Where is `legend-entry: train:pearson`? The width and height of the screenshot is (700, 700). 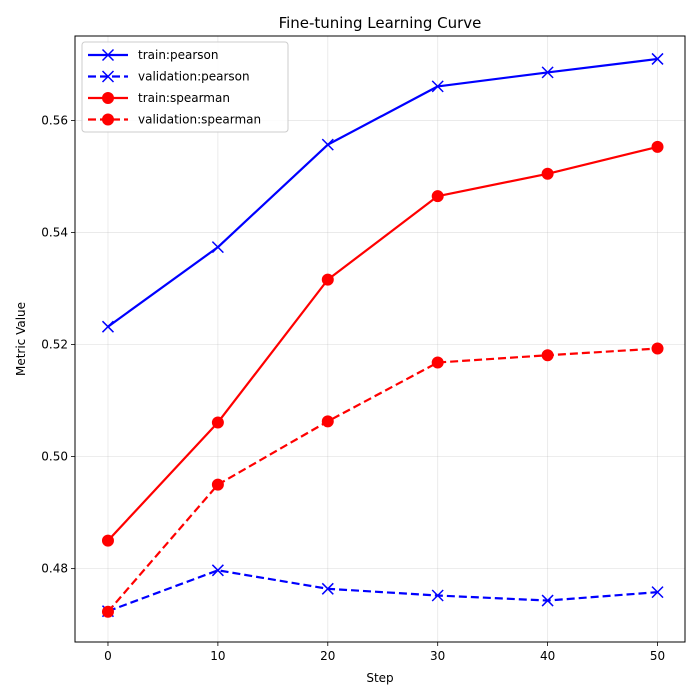 legend-entry: train:pearson is located at coordinates (153, 55).